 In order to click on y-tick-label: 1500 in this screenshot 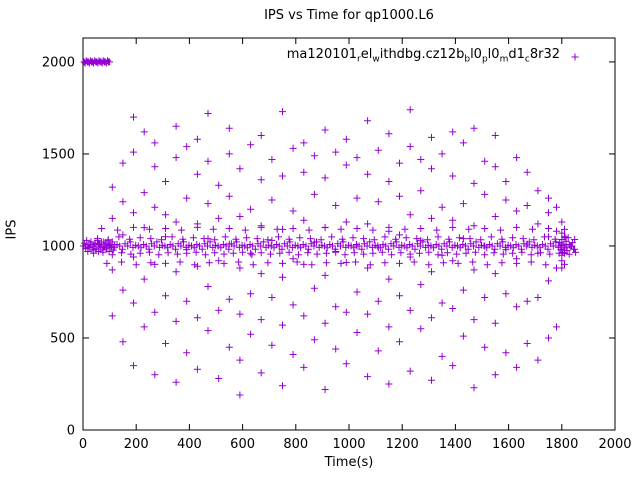, I will do `click(58, 154)`.